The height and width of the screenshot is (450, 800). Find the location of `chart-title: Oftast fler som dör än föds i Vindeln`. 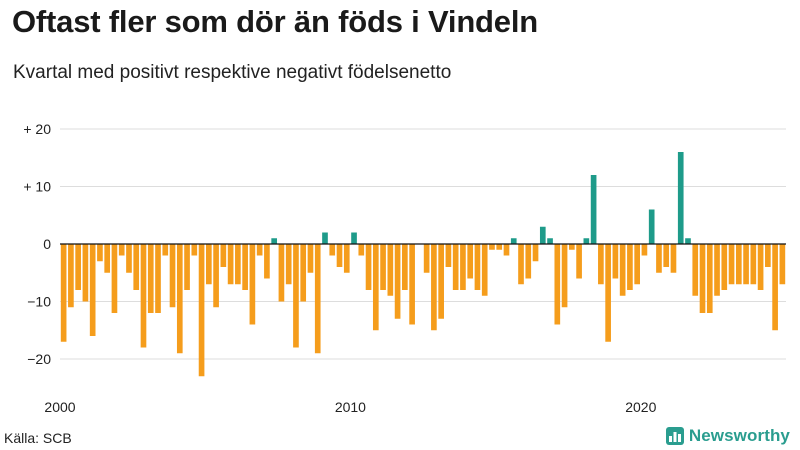

chart-title: Oftast fler som dör än föds i Vindeln is located at coordinates (275, 21).